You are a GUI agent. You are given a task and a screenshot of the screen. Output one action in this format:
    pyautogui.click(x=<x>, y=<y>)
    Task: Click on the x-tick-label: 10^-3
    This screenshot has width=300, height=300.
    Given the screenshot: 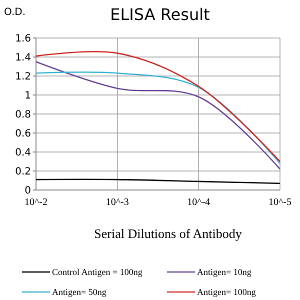 What is the action you would take?
    pyautogui.click(x=117, y=202)
    